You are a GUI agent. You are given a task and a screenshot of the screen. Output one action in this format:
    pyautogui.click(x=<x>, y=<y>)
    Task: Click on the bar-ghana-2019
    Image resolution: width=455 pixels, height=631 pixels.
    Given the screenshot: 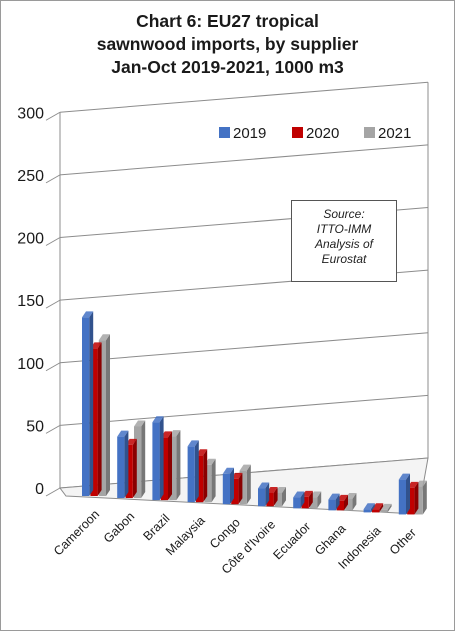 What is the action you would take?
    pyautogui.click(x=334, y=502)
    